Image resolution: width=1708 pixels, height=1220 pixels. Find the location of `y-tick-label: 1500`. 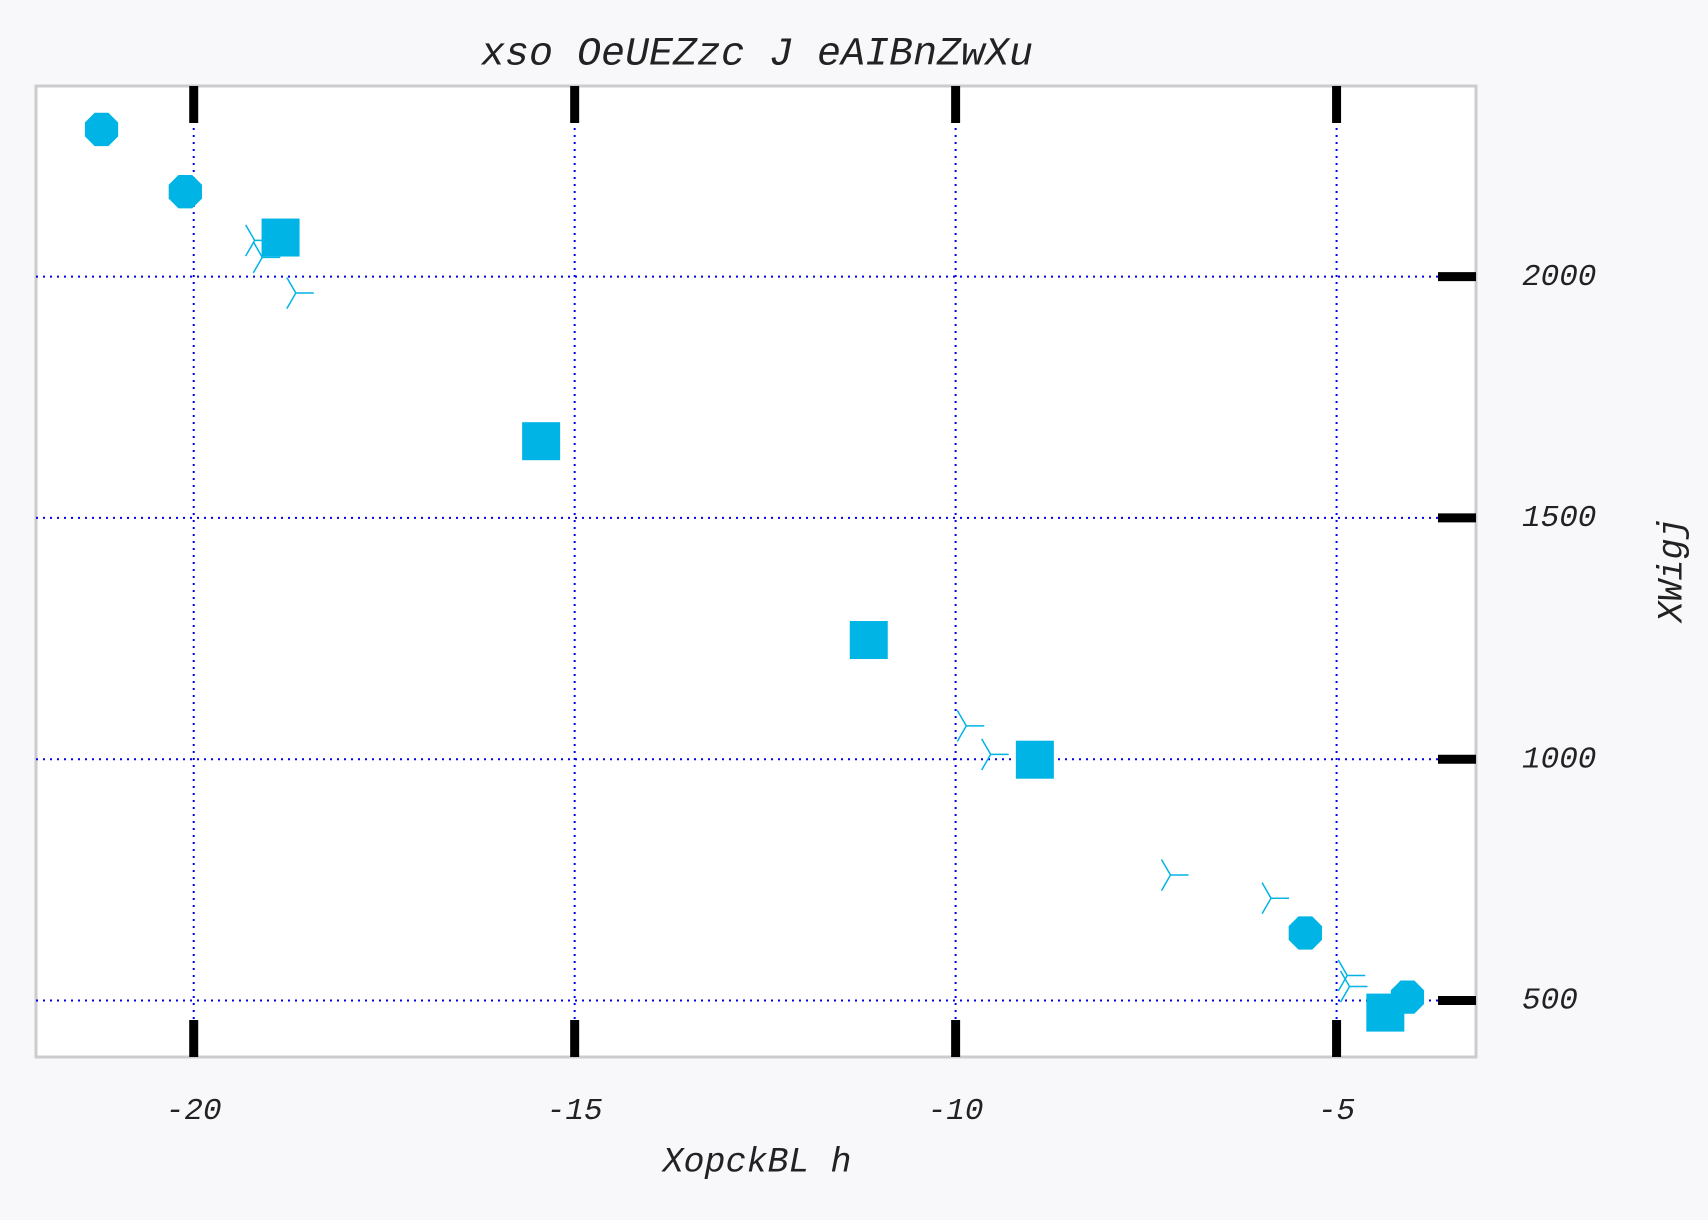

y-tick-label: 1500 is located at coordinates (1559, 518).